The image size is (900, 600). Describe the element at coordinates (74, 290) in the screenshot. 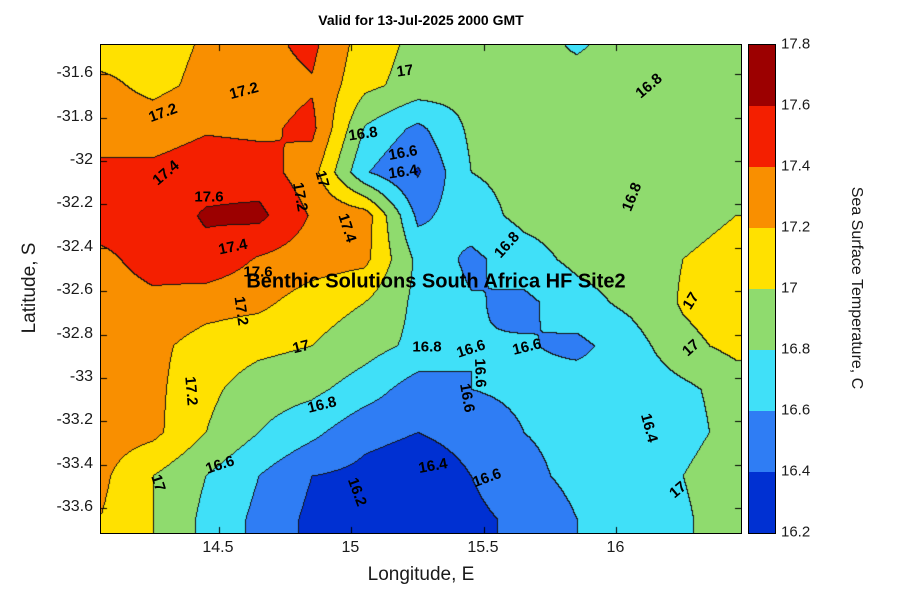

I see `y-tick-label: -32.6` at that location.